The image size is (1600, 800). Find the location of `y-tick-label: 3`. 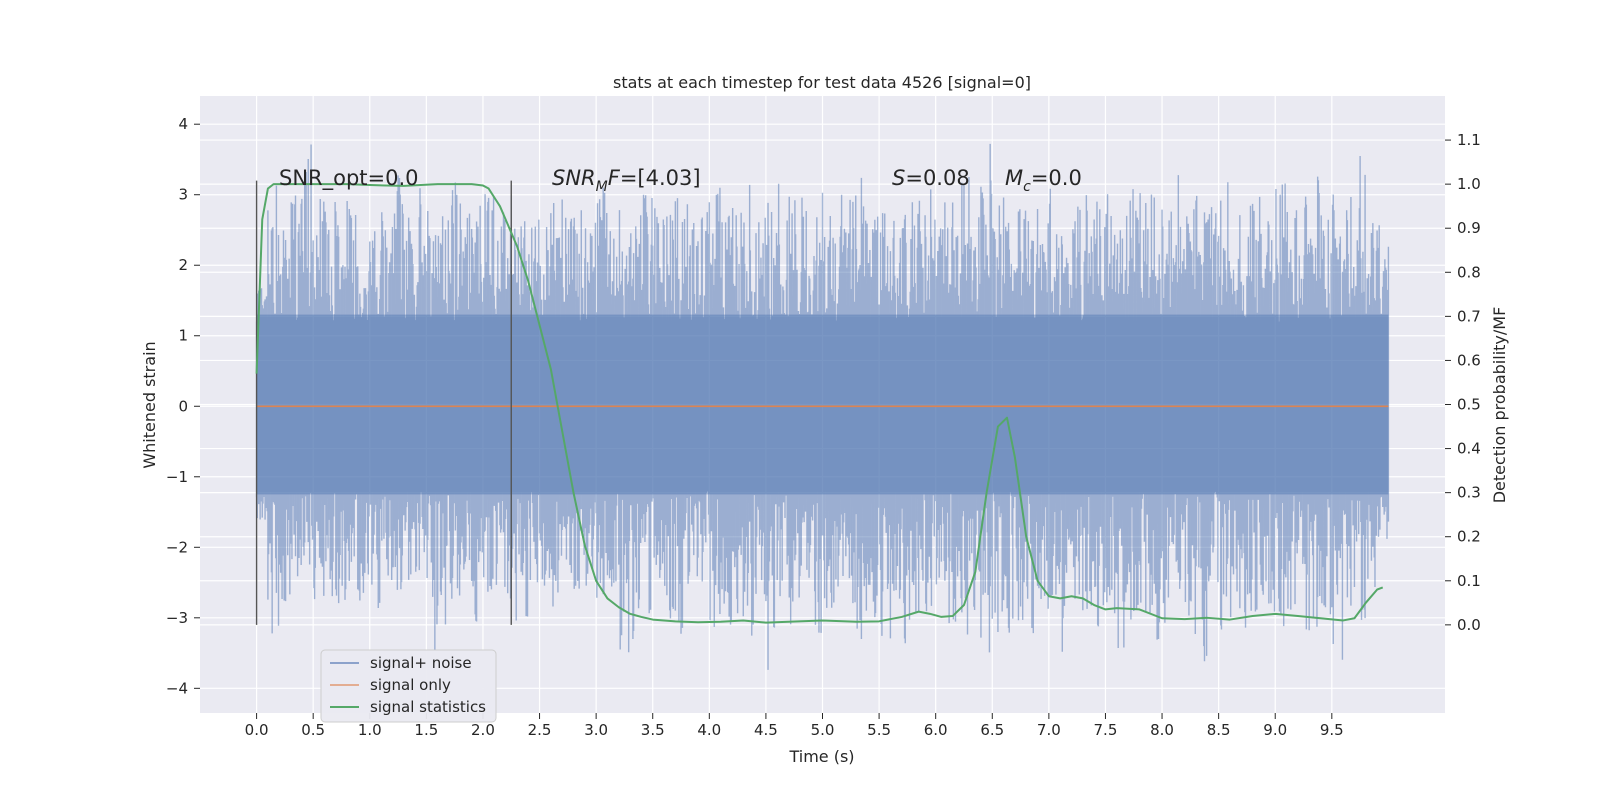

y-tick-label: 3 is located at coordinates (183, 195).